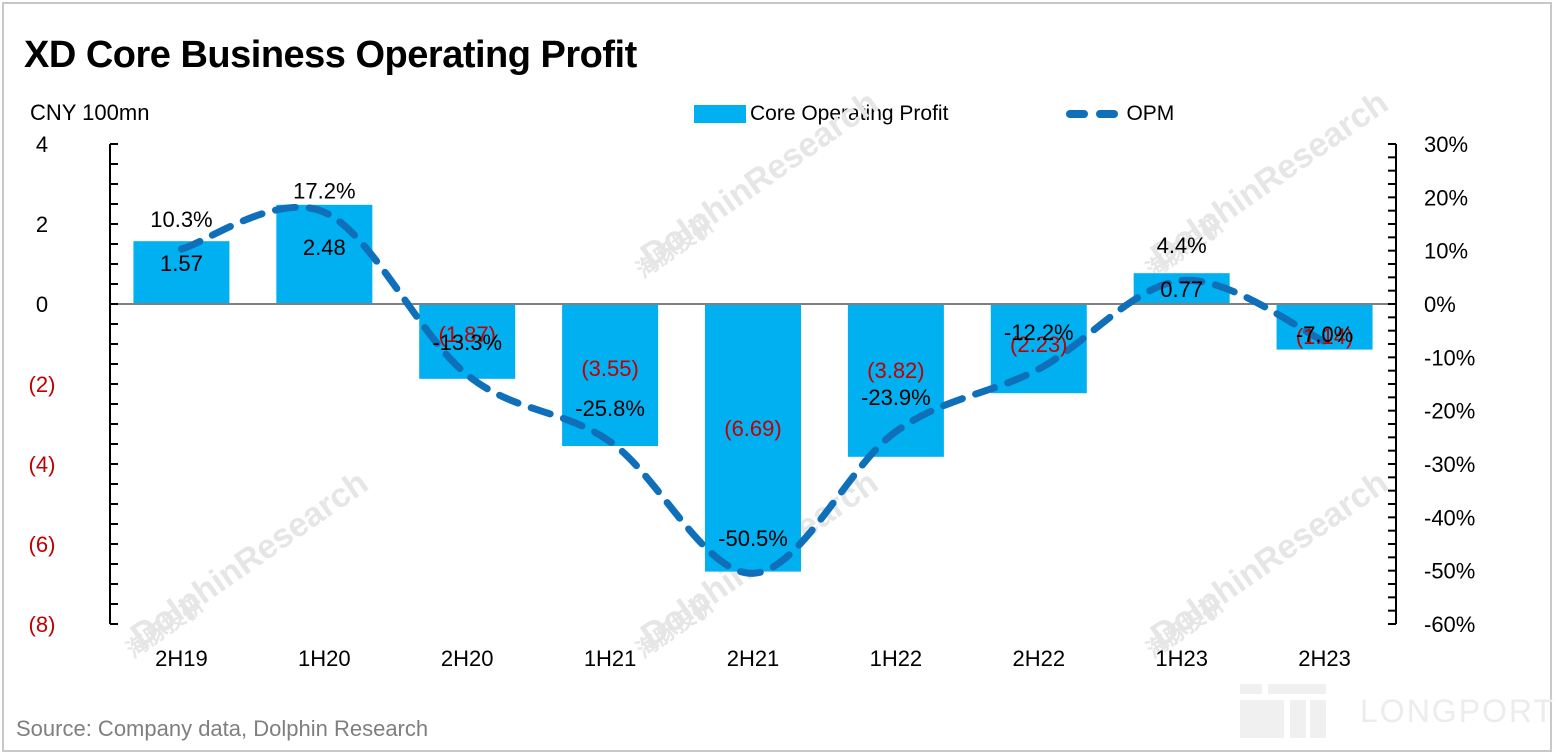 Image resolution: width=1556 pixels, height=756 pixels. What do you see at coordinates (849, 113) in the screenshot?
I see `legend-bar-label: Core Operating Profit` at bounding box center [849, 113].